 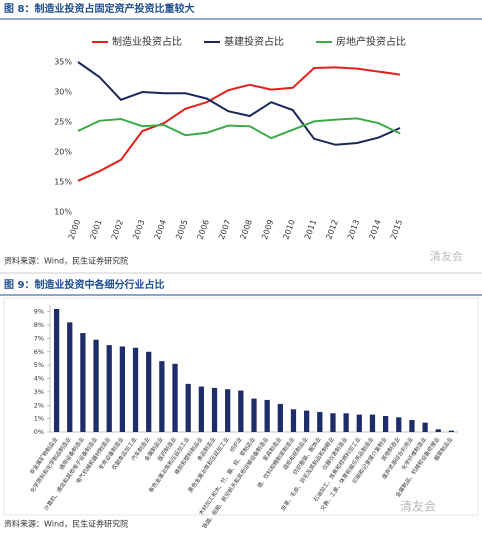 I want to click on x-tick-label: 2008, so click(x=246, y=229).